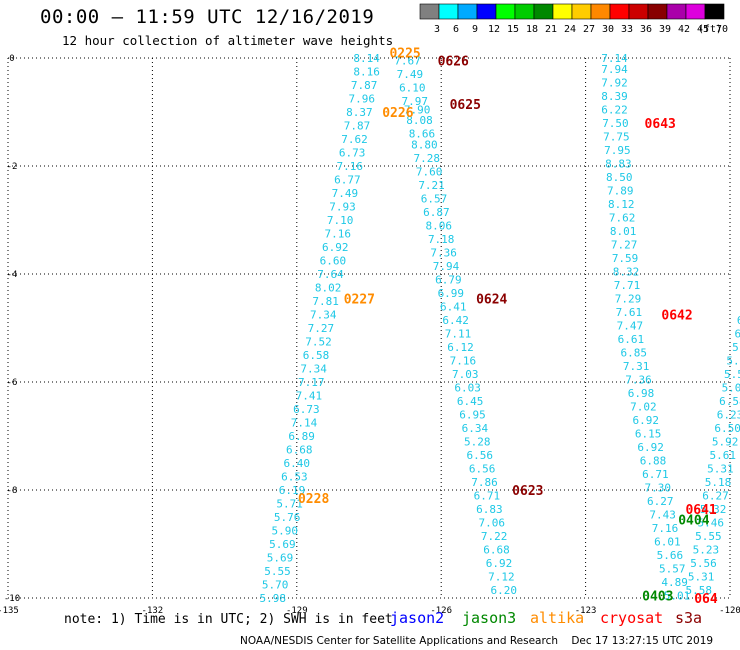 Image resolution: width=740 pixels, height=650 pixels. I want to click on wave-height-point: 5.01, so click(677, 595).